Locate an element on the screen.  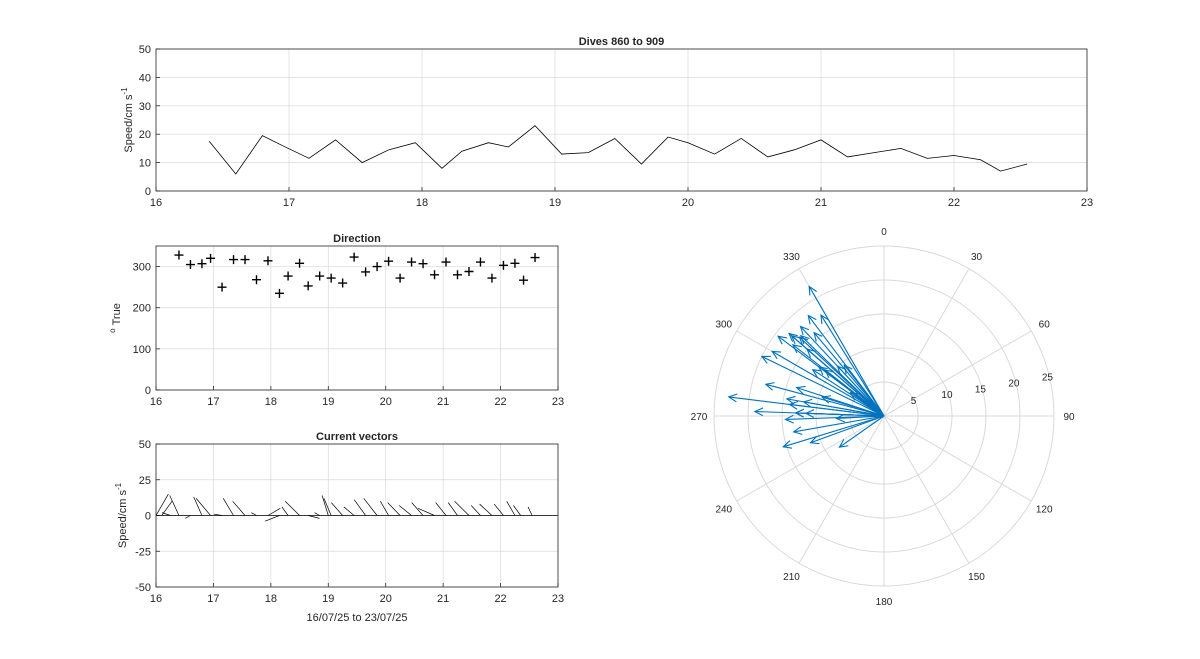
polar-angle-label: 270 is located at coordinates (699, 417).